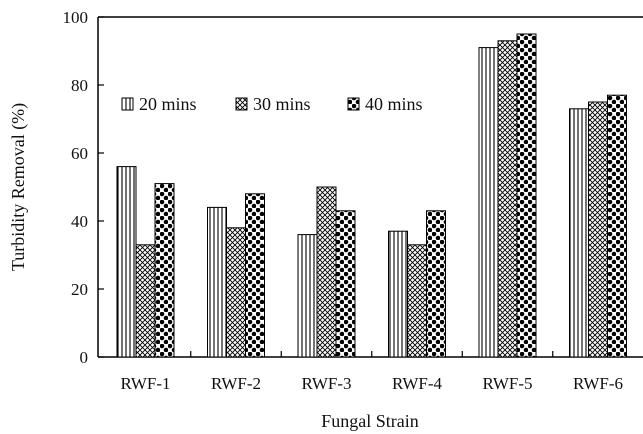 This screenshot has width=643, height=434. What do you see at coordinates (83, 187) in the screenshot?
I see `y-ticks: 0 20 40 60 80 100` at bounding box center [83, 187].